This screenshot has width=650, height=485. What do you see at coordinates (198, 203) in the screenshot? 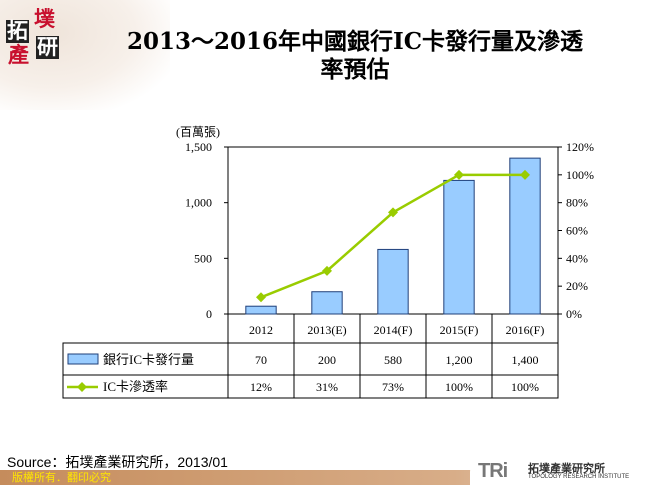
I see `y-tick-label: 1,000` at bounding box center [198, 203].